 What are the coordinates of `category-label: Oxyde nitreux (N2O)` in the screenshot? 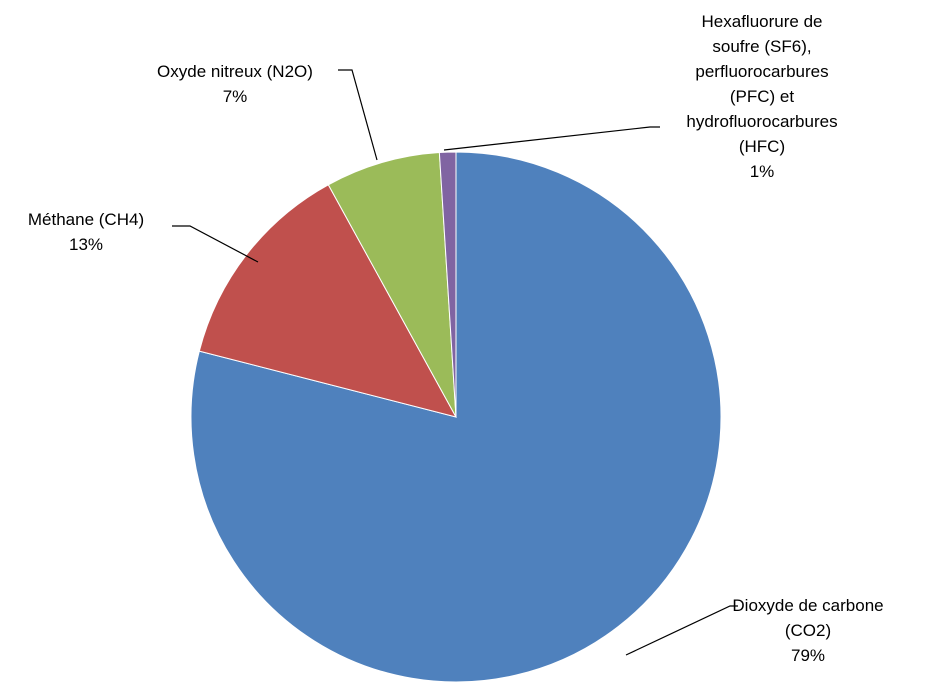 It's located at (235, 71).